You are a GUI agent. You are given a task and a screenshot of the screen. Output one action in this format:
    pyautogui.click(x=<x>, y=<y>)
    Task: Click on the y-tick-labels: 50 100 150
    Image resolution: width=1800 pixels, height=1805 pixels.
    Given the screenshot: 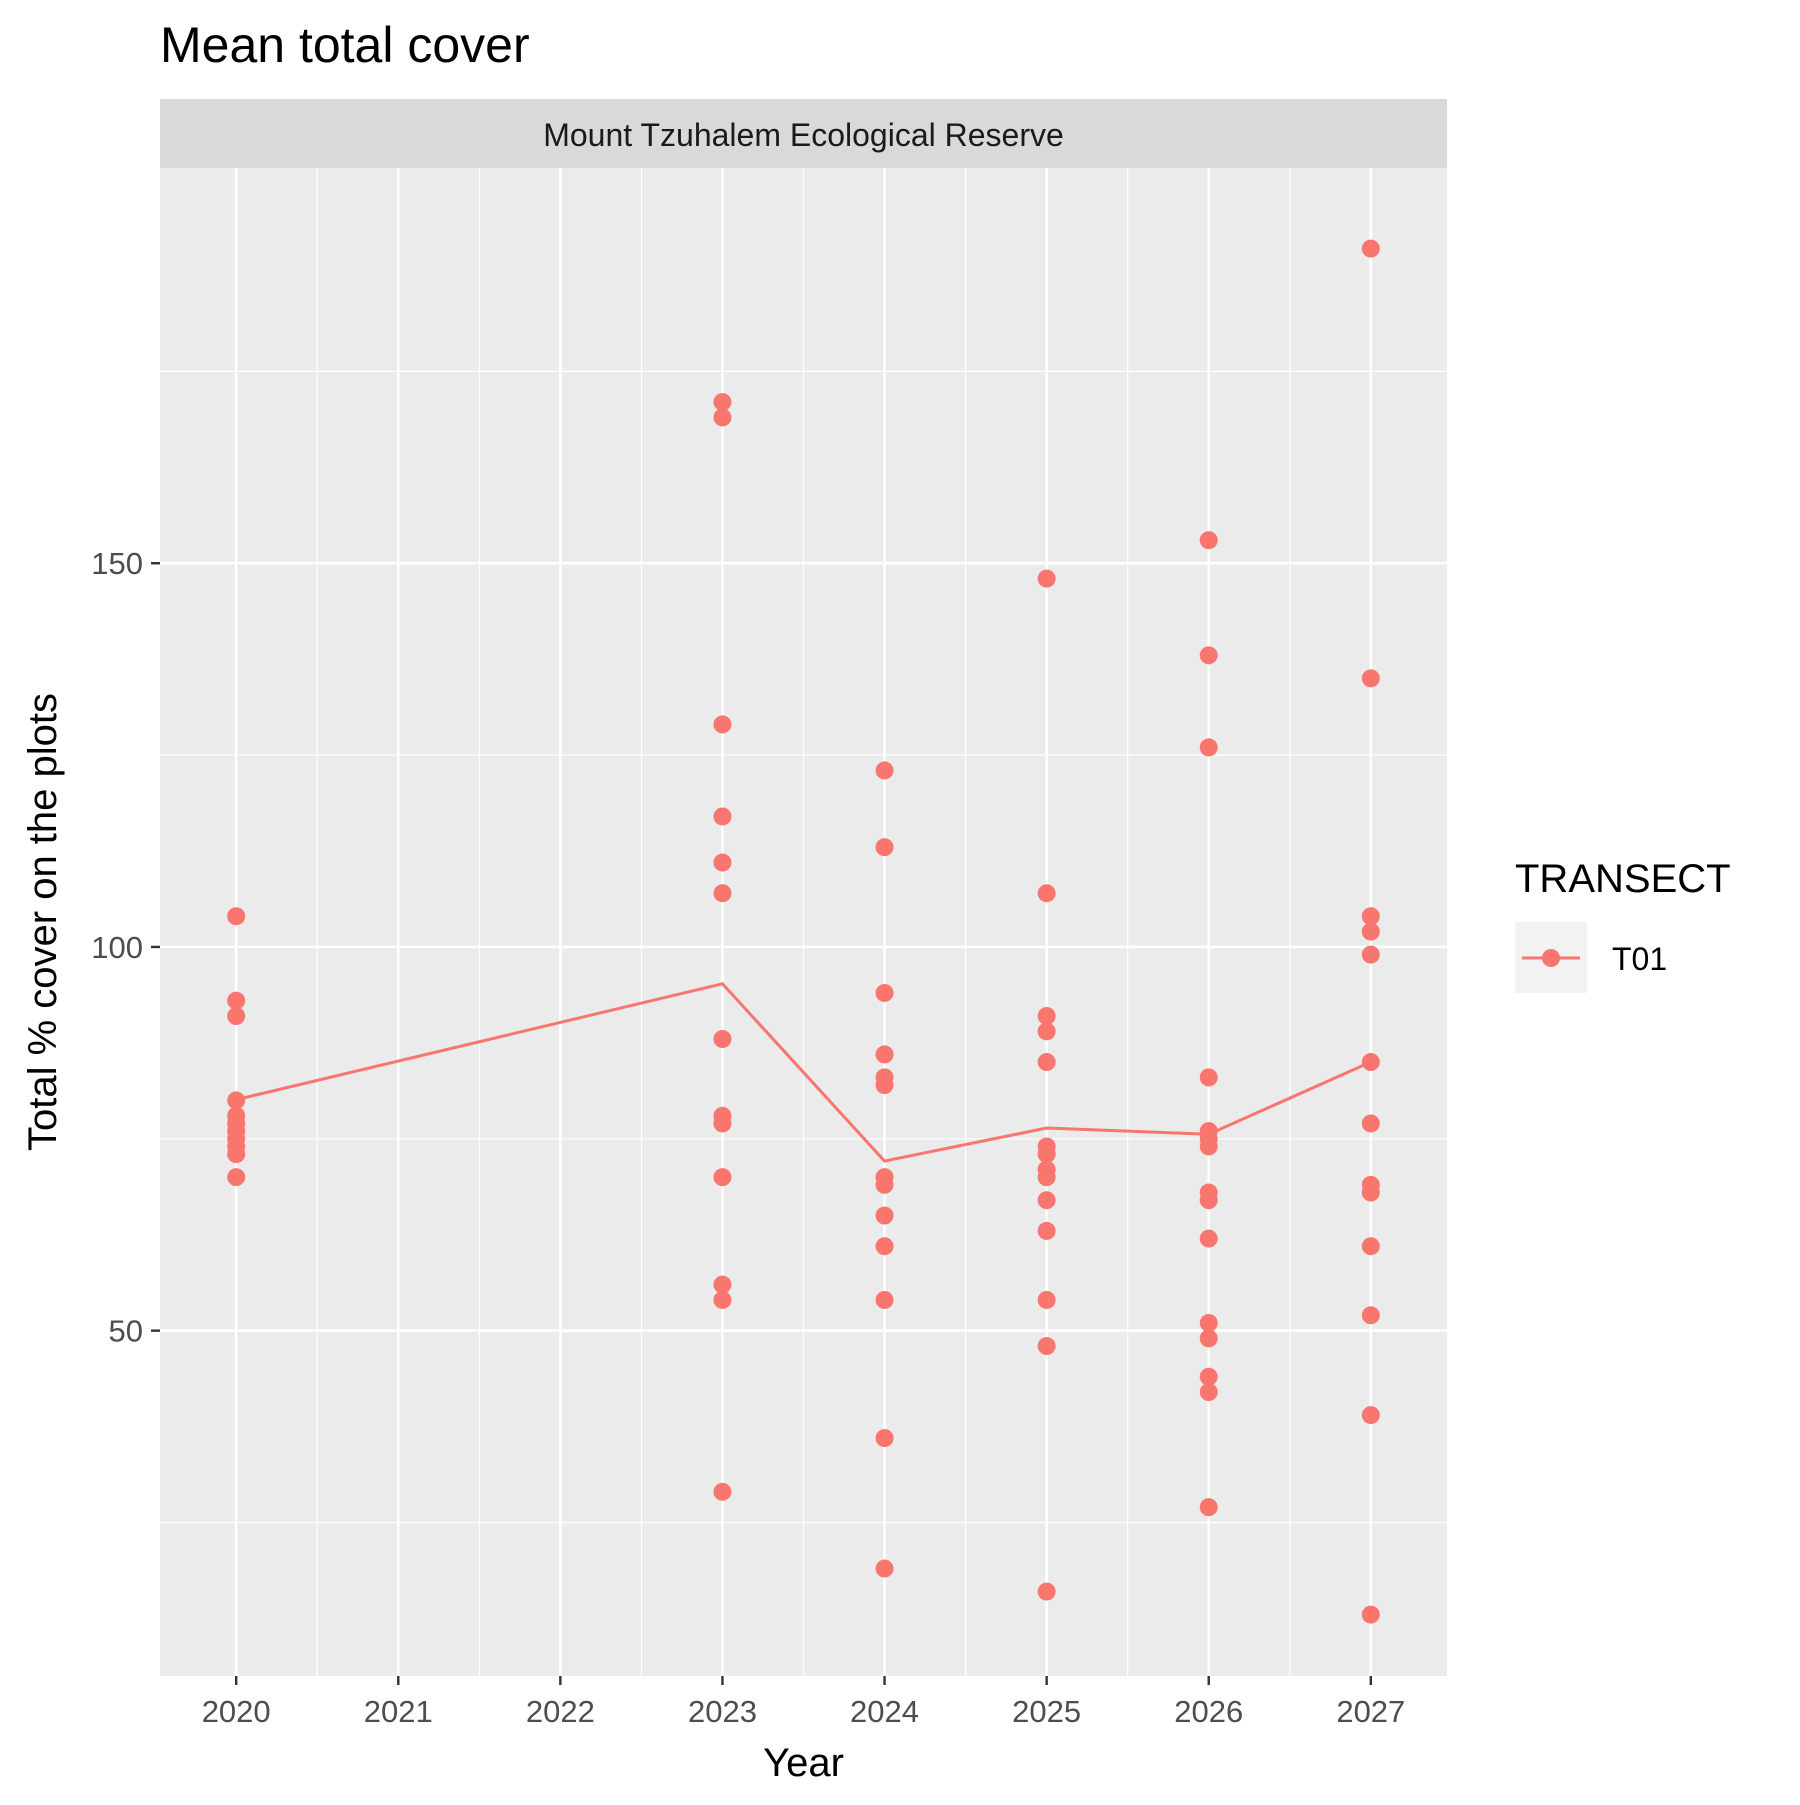 What is the action you would take?
    pyautogui.click(x=117, y=947)
    